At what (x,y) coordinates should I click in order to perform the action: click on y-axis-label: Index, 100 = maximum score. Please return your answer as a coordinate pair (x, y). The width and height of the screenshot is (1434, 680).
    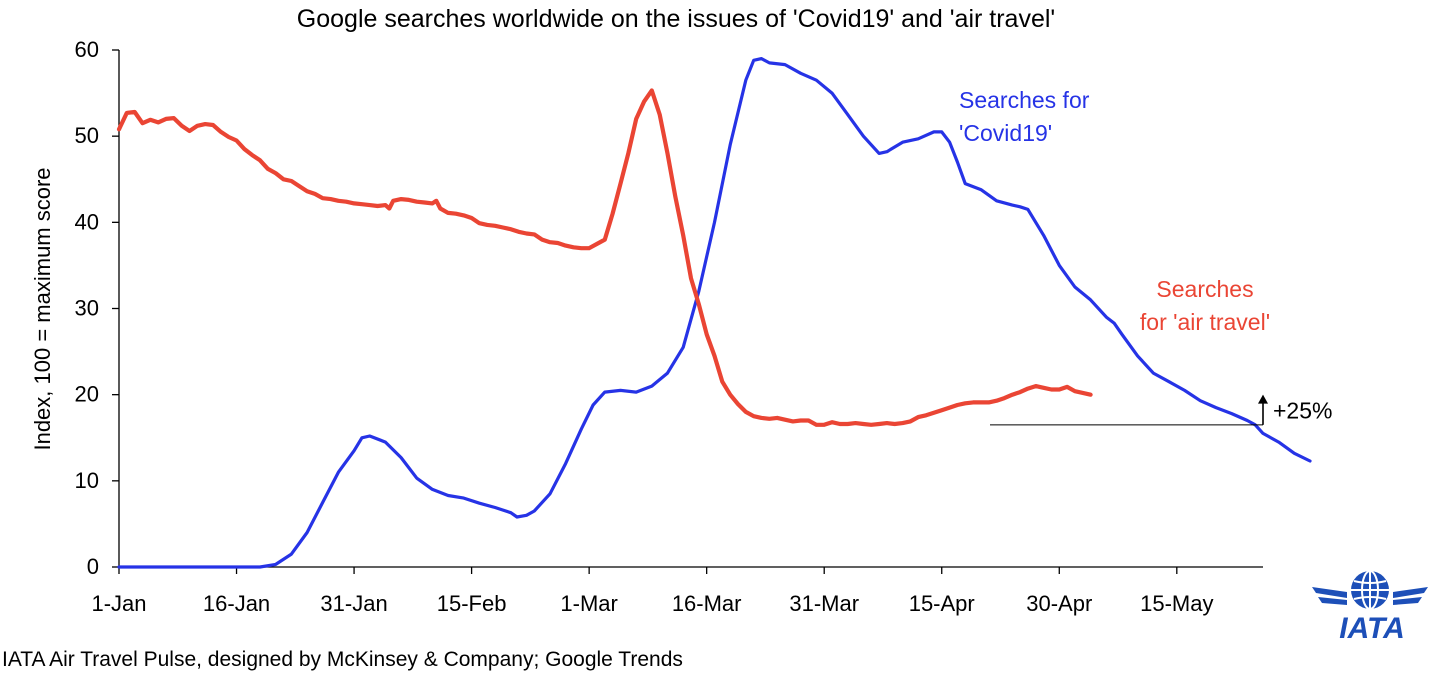
    Looking at the image, I should click on (42, 308).